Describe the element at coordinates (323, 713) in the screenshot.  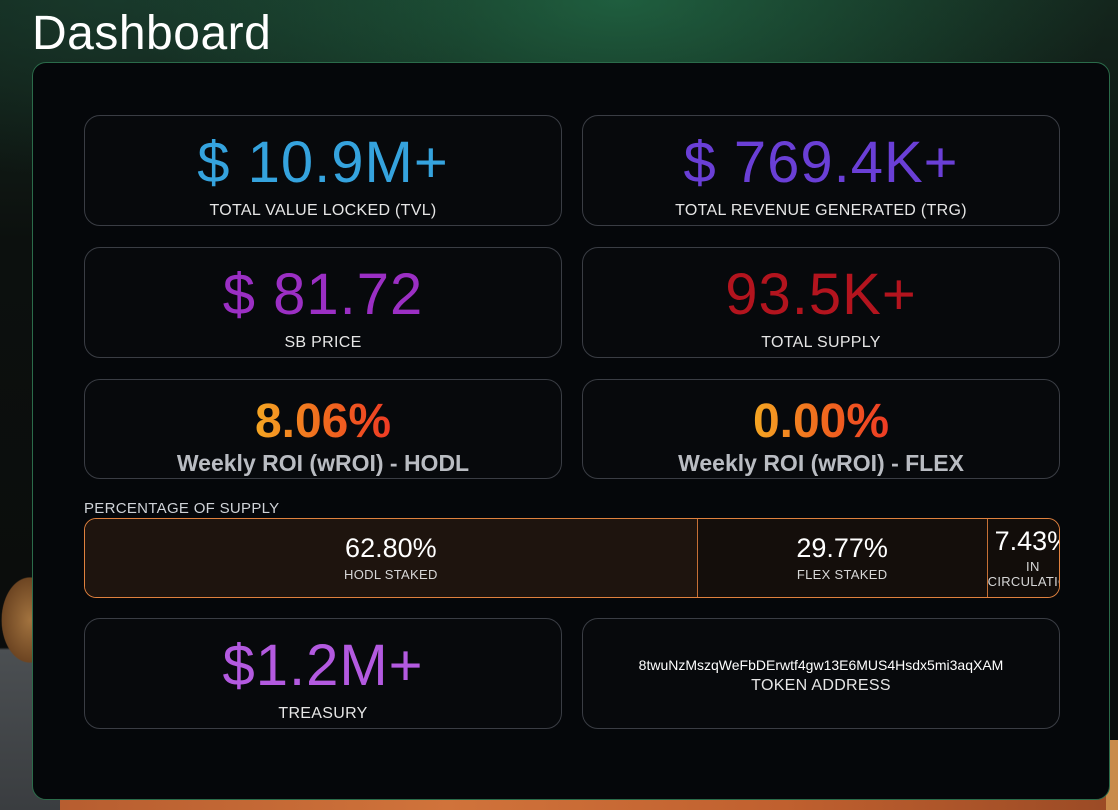
I see `treasury-label: TREASURY` at that location.